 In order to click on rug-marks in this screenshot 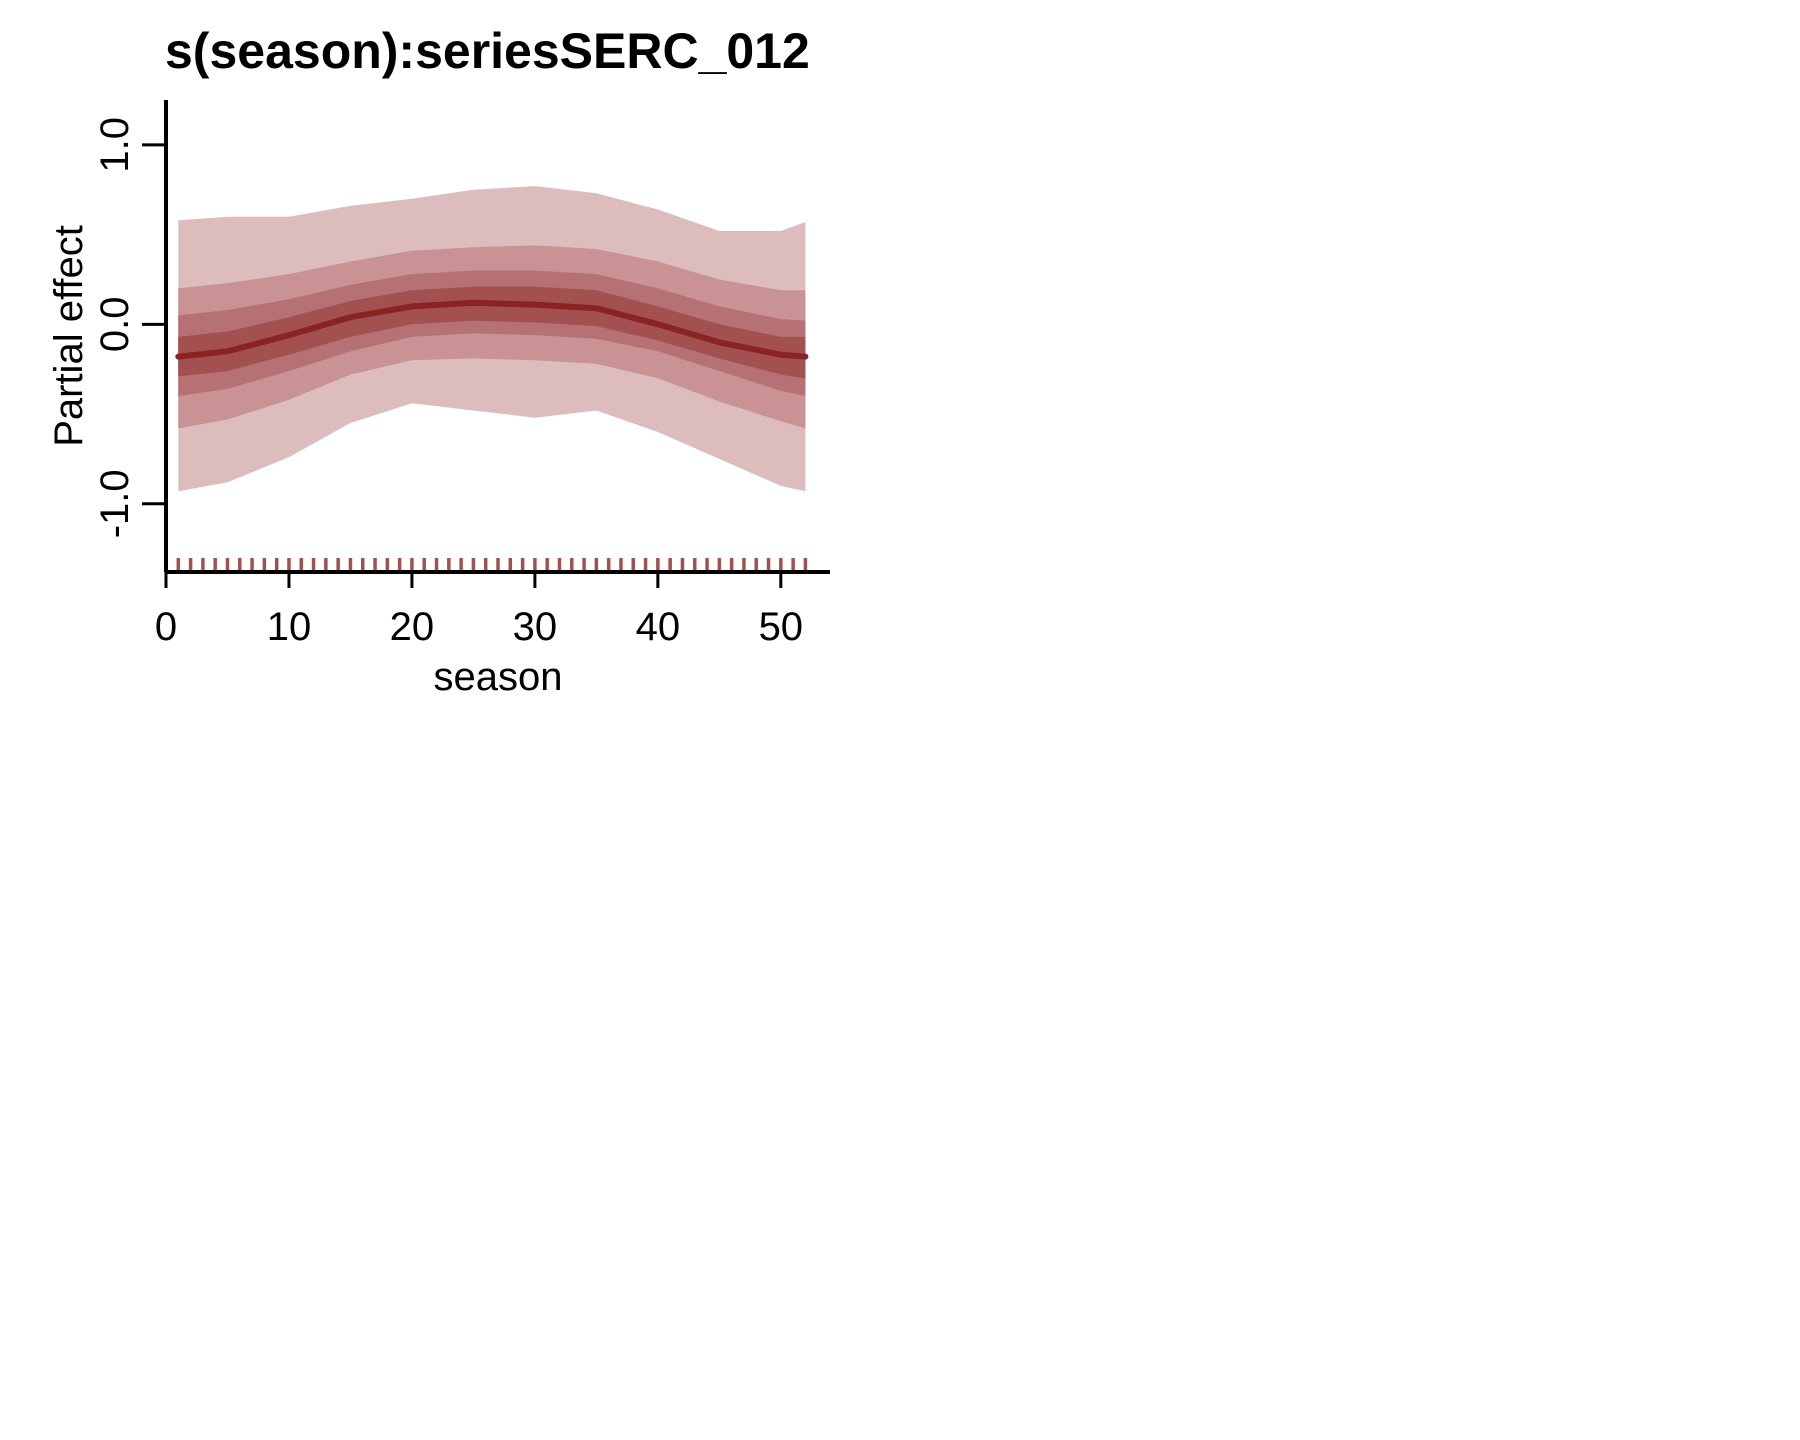, I will do `click(492, 565)`.